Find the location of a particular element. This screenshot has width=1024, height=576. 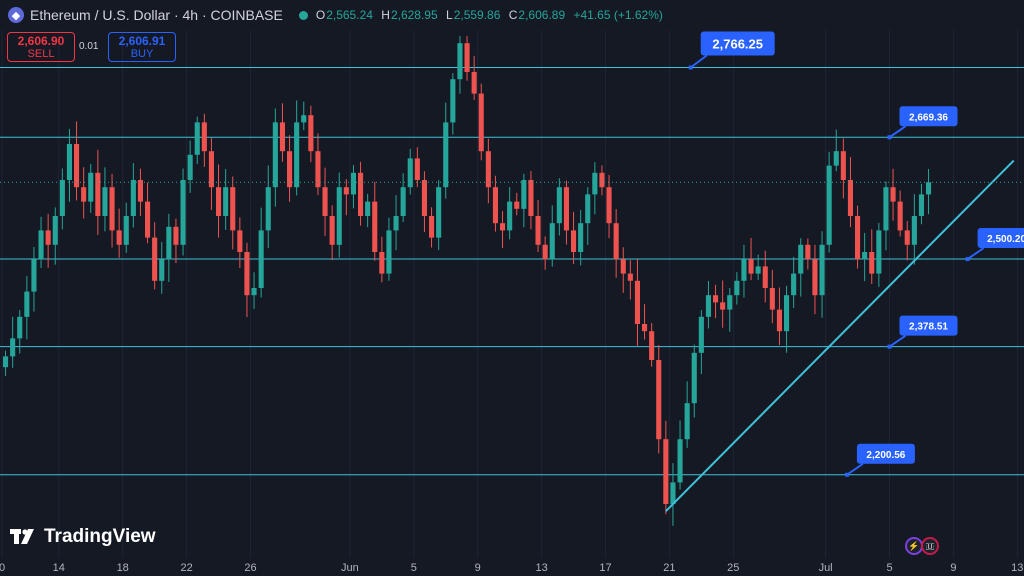

level-label-text: 2,200.56 is located at coordinates (885, 455).